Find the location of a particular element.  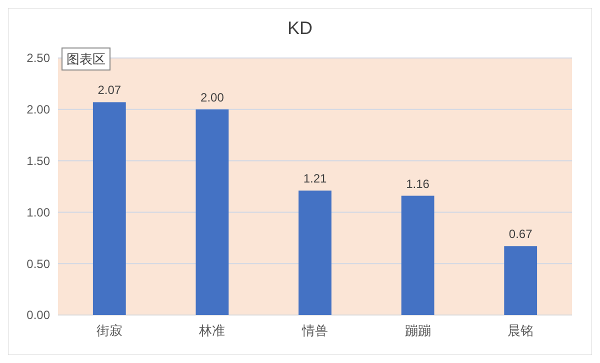

chart-title: KD is located at coordinates (300, 28).